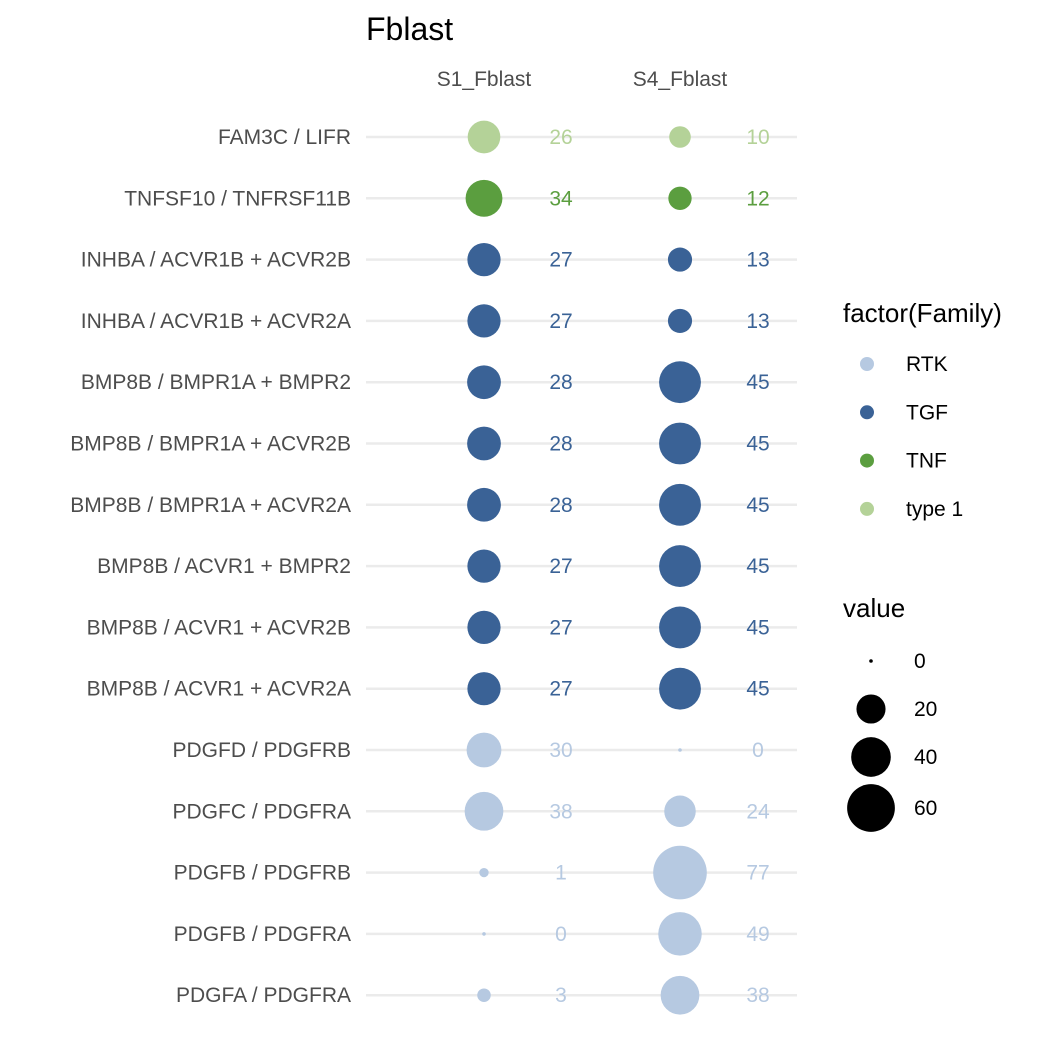 This screenshot has height=1047, width=1058. Describe the element at coordinates (560, 137) in the screenshot. I see `data-label: 26` at that location.